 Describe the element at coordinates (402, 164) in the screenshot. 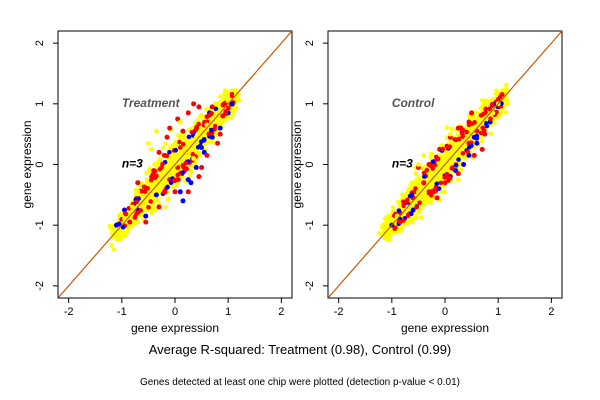

I see `sample-count-annotation: n=3` at that location.